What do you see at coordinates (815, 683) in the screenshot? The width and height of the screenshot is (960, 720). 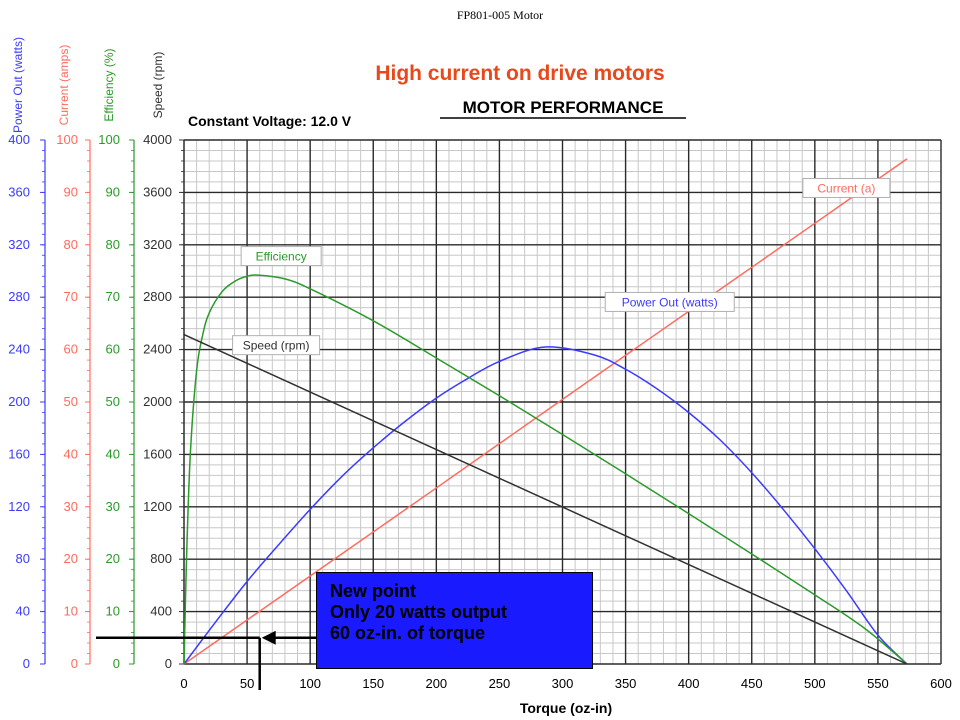 I see `x-tick-label: 500` at bounding box center [815, 683].